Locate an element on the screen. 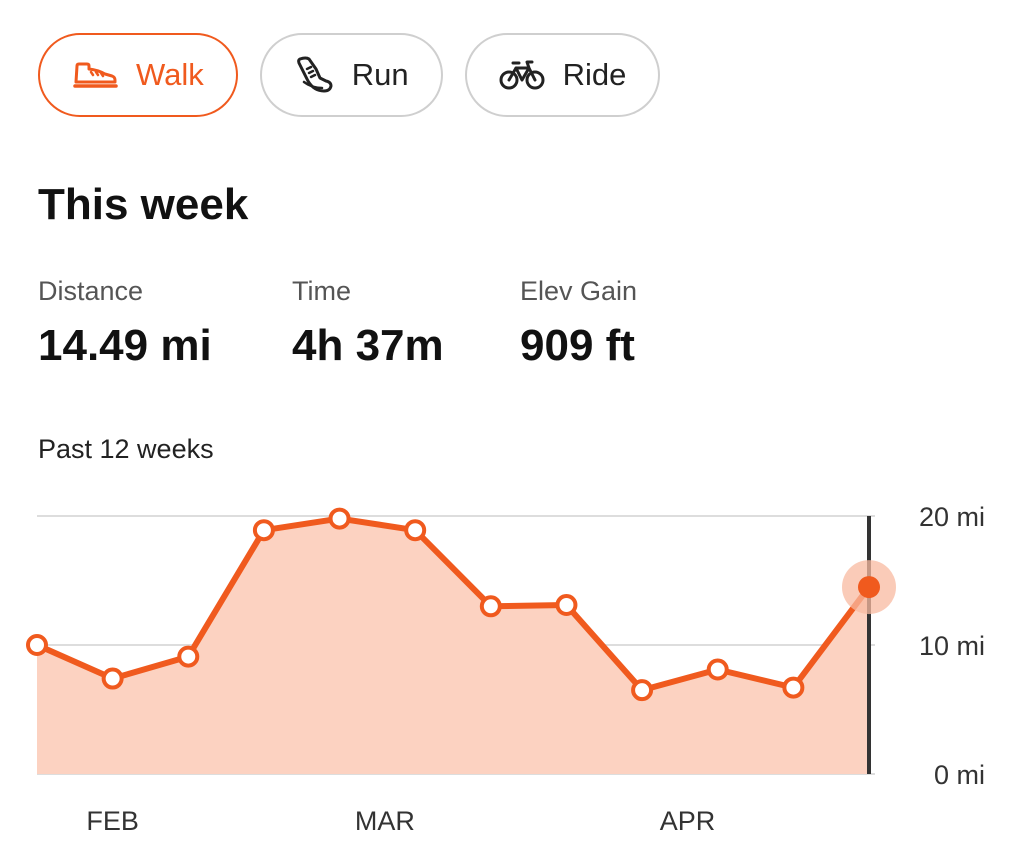 This screenshot has height=863, width=1024. tab-ride-label: Ride is located at coordinates (594, 74).